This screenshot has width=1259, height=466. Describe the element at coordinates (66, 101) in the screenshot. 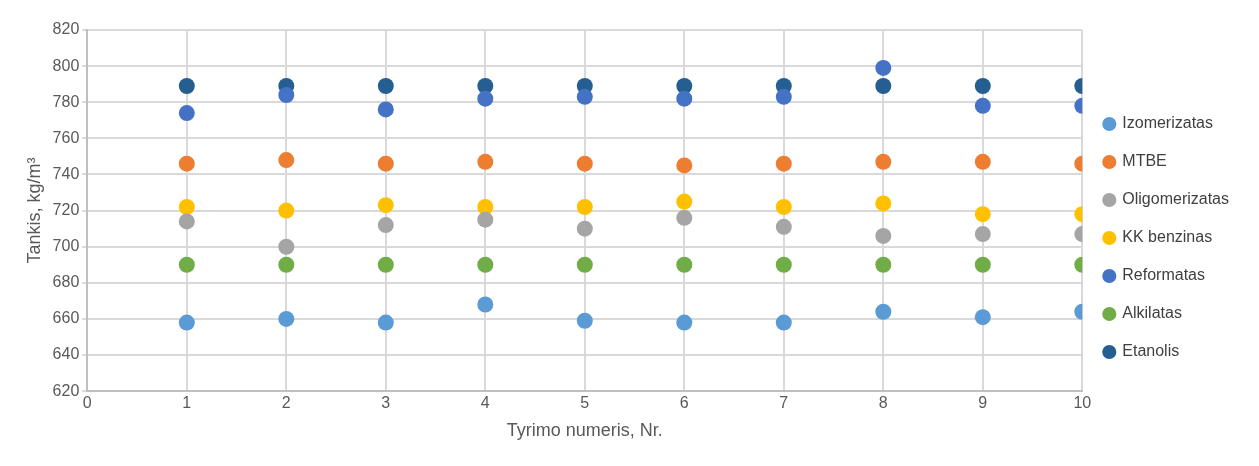

I see `y-tick-label: 780` at that location.